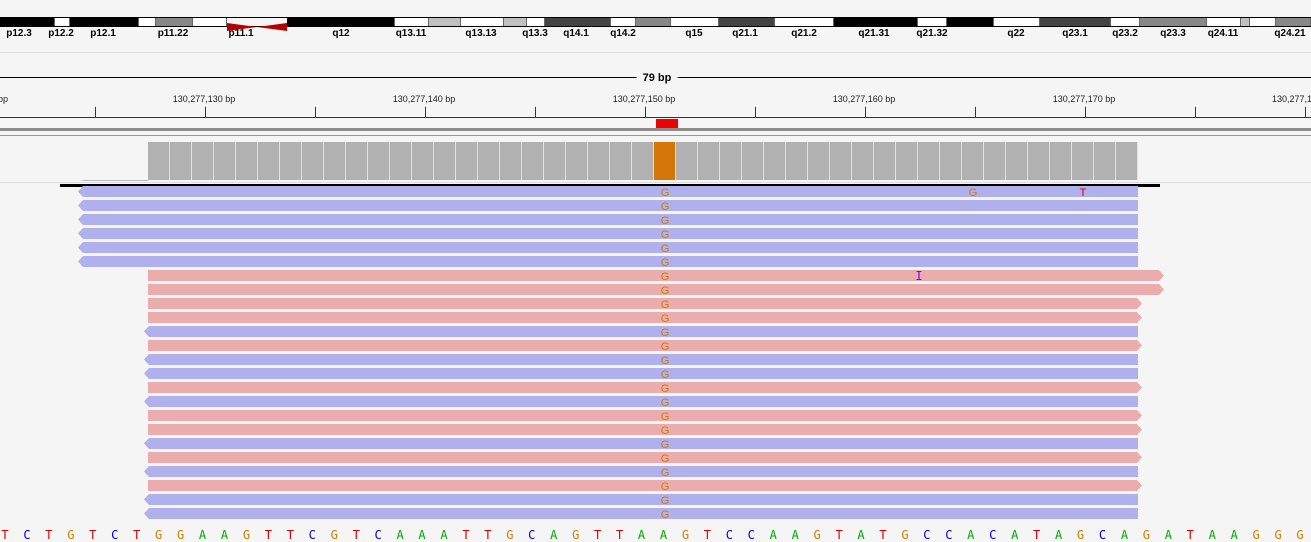 This screenshot has height=542, width=1311. I want to click on chromosome-ideogram, so click(655, 24).